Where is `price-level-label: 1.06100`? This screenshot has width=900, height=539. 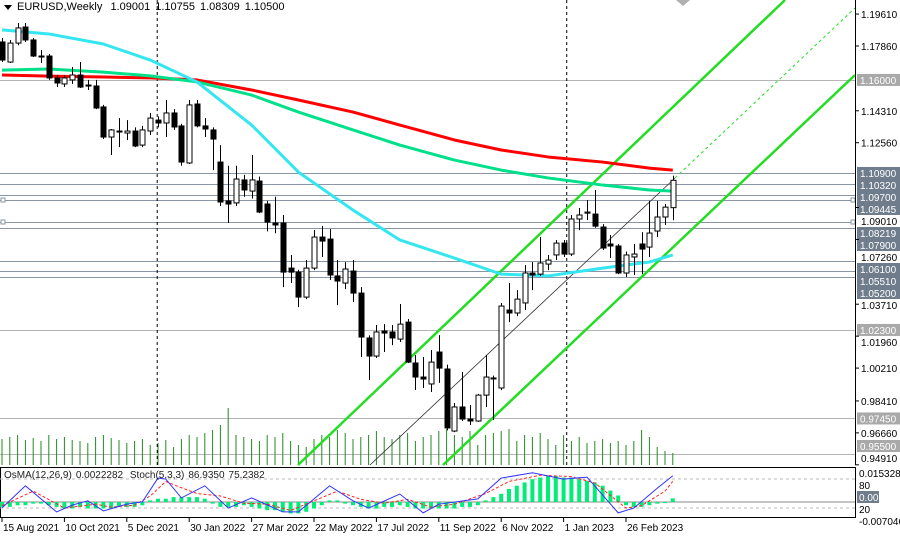 price-level-label: 1.06100 is located at coordinates (878, 270).